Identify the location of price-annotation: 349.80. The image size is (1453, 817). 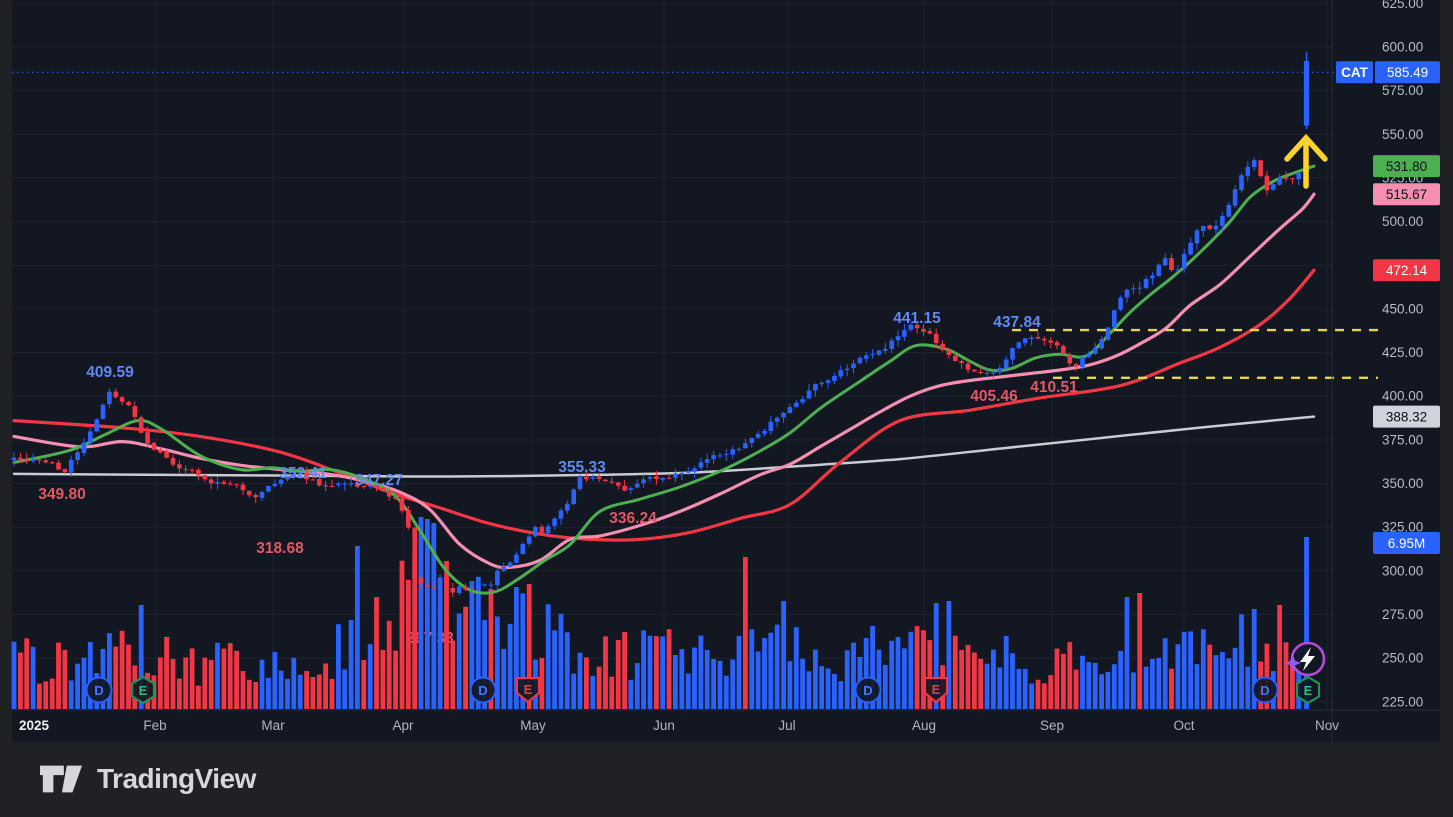
(61, 494).